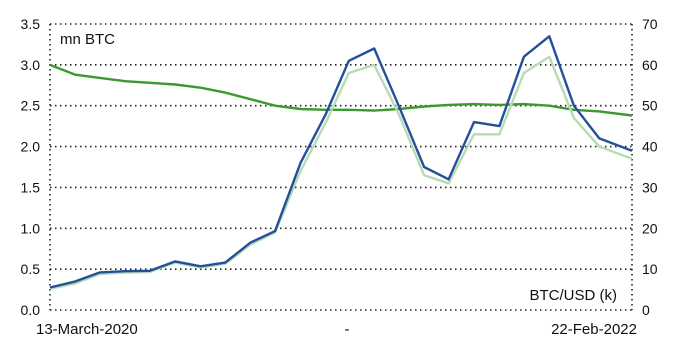 The width and height of the screenshot is (675, 342). I want to click on series-line, so click(341, 90).